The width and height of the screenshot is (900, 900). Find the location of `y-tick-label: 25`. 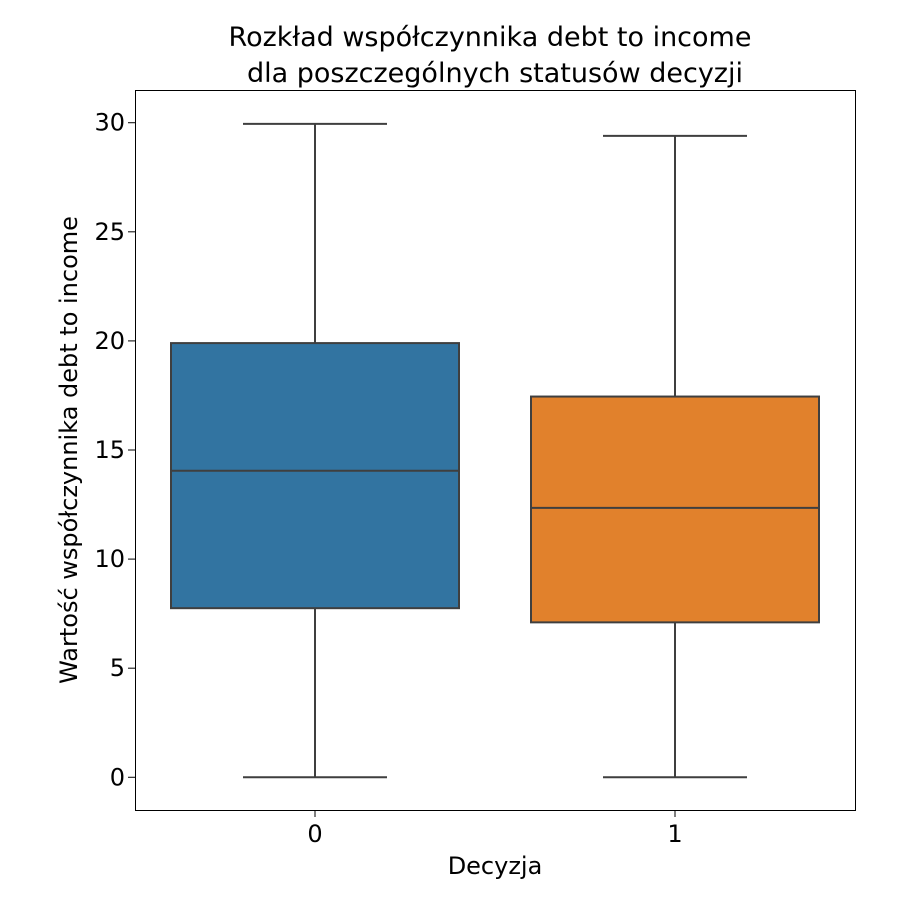

y-tick-label: 25 is located at coordinates (109, 232).